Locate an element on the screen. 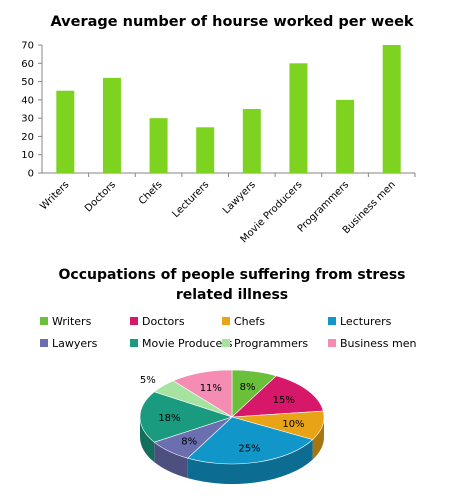  pie-side-lawyers is located at coordinates (171, 460).